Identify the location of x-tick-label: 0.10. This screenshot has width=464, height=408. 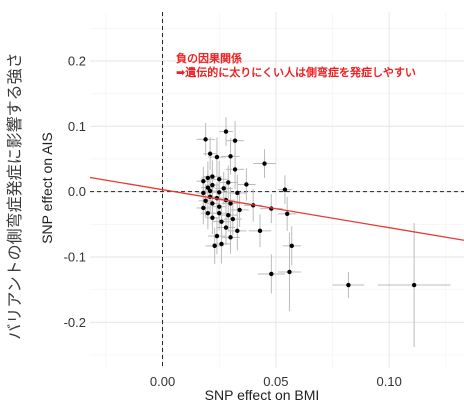
(389, 381).